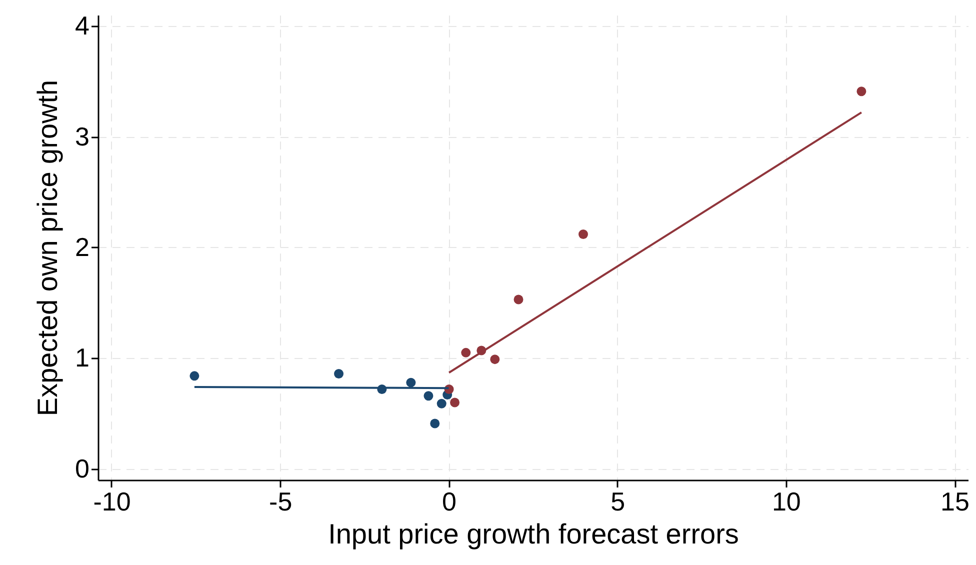 This screenshot has height=565, width=976. Describe the element at coordinates (48, 248) in the screenshot. I see `y-axis-title: Expected own price growth` at that location.